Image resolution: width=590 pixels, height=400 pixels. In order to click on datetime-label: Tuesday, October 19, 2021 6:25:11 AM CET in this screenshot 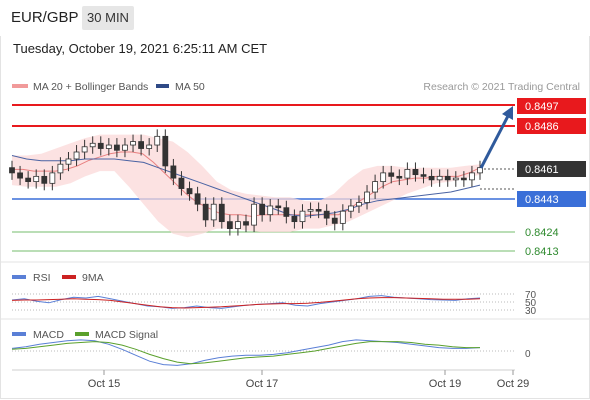, I will do `click(140, 48)`.